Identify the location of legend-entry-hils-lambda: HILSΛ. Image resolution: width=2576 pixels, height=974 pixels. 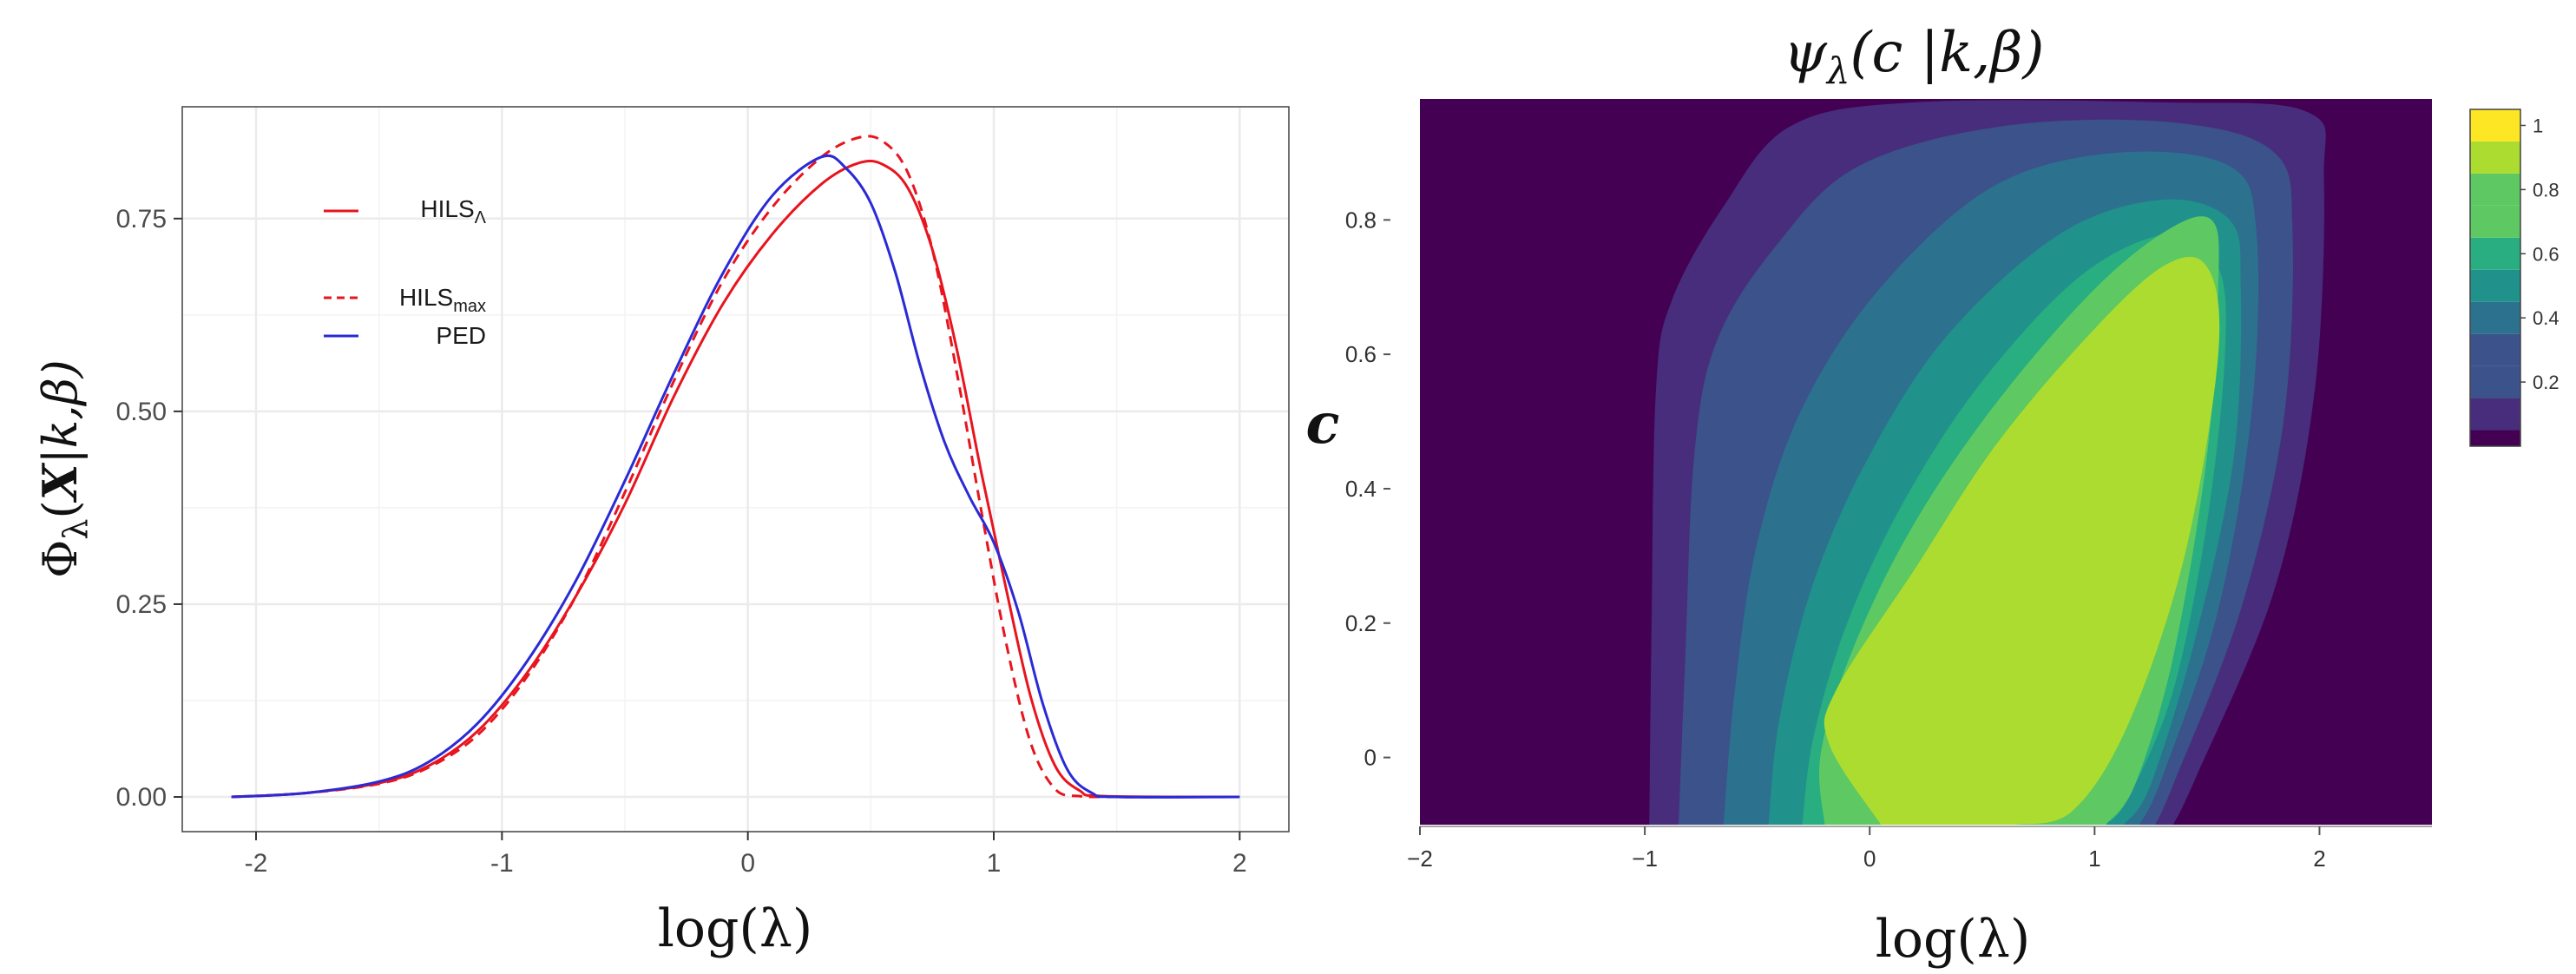
(405, 211).